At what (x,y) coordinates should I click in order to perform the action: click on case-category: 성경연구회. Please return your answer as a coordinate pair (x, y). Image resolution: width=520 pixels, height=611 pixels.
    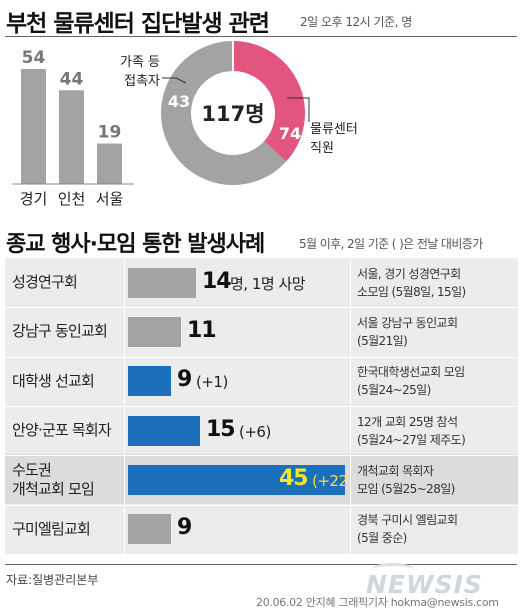
    Looking at the image, I should click on (45, 282).